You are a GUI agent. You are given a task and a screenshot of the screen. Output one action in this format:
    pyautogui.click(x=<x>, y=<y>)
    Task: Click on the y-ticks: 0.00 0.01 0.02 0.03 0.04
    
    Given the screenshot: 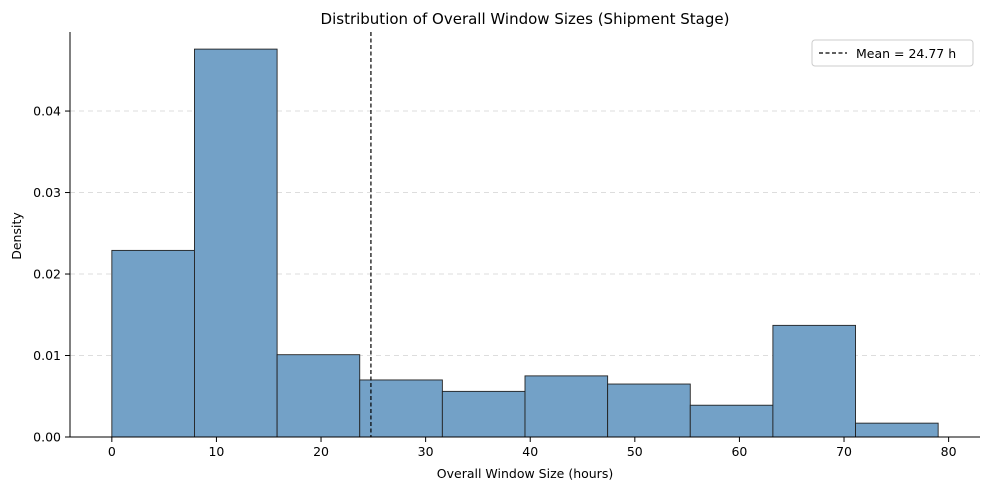 What is the action you would take?
    pyautogui.click(x=51, y=274)
    